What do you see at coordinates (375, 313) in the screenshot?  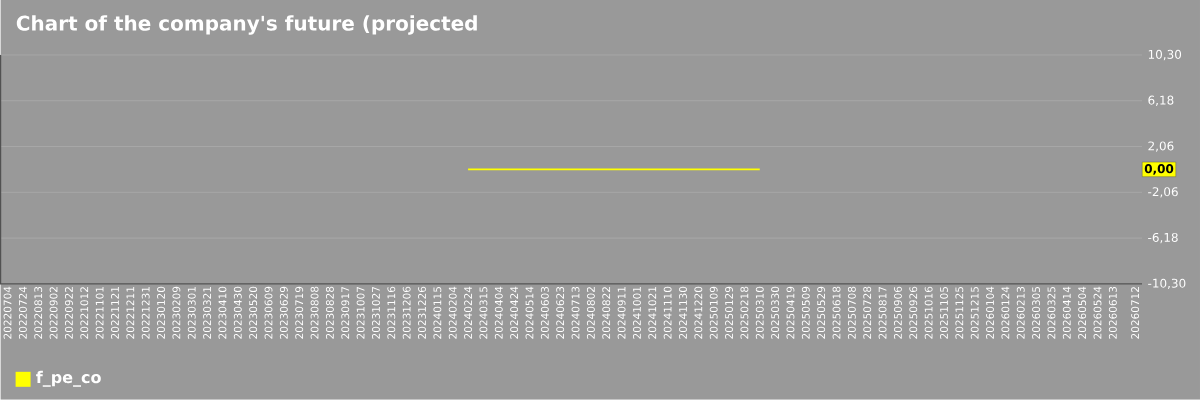 I see `x-tick-label: 20231027` at bounding box center [375, 313].